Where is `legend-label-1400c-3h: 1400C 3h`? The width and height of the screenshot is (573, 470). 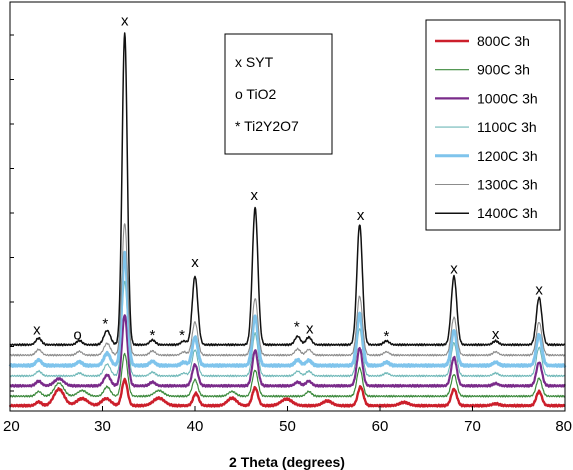
legend-label-1400c-3h: 1400C 3h is located at coordinates (507, 213).